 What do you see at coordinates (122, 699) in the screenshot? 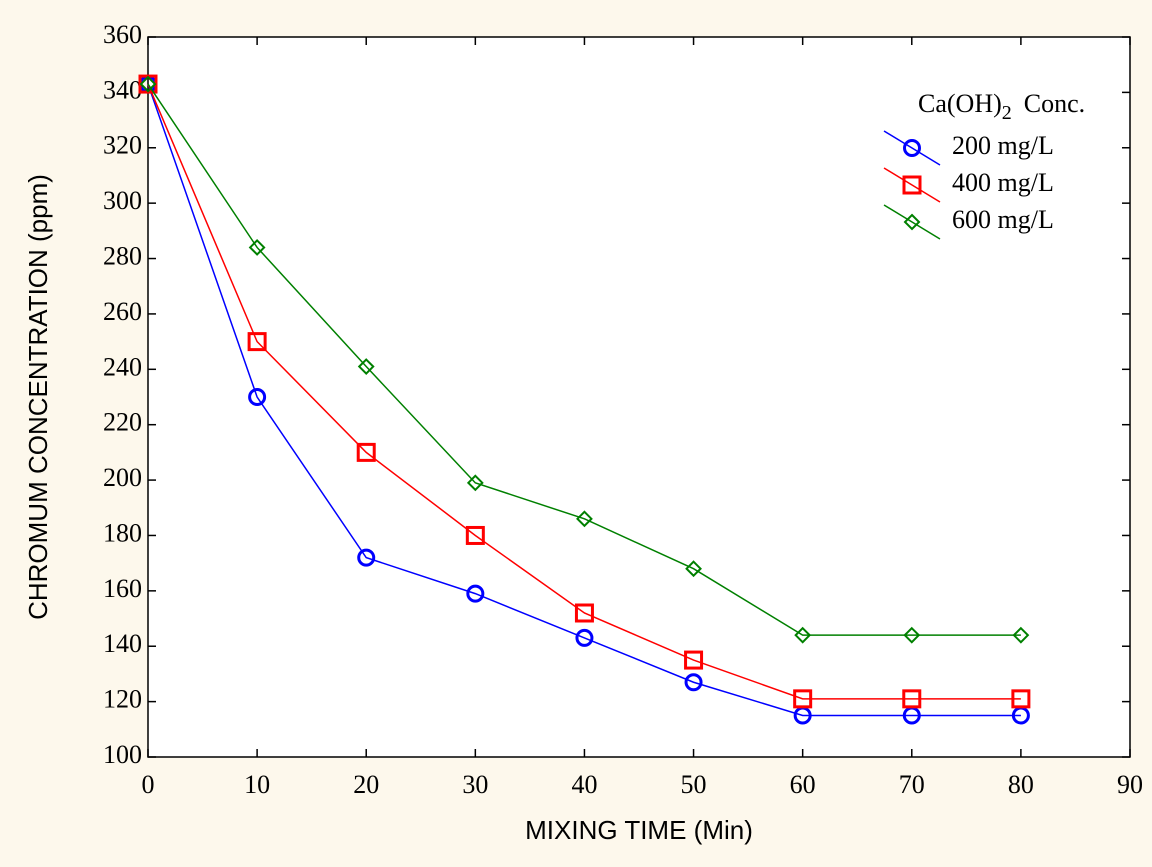
I see `y-tick-label: 120` at bounding box center [122, 699].